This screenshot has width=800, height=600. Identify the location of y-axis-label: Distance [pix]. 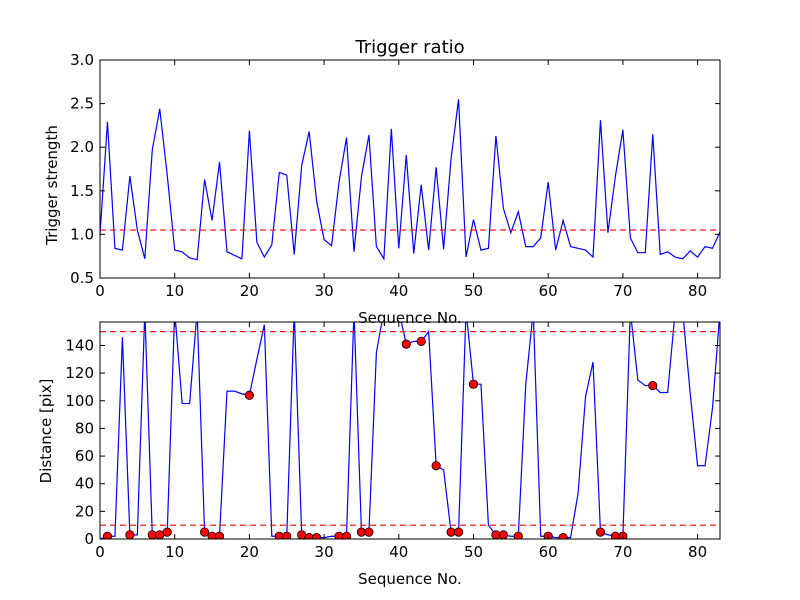
(46, 431).